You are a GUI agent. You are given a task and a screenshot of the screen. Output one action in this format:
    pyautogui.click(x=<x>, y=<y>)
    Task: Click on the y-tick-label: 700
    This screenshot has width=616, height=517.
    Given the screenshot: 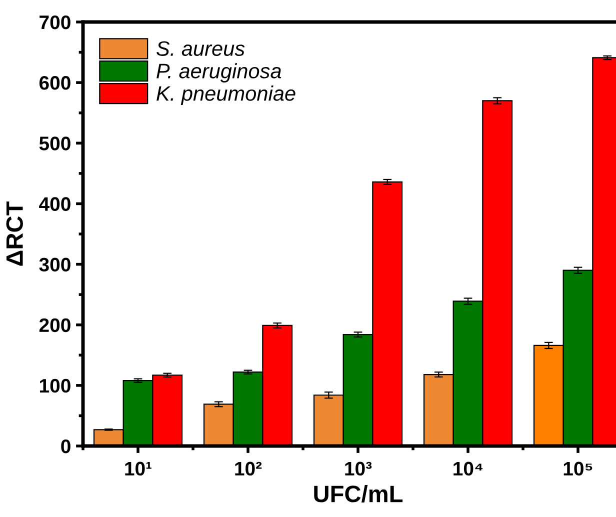 What is the action you would take?
    pyautogui.click(x=55, y=22)
    